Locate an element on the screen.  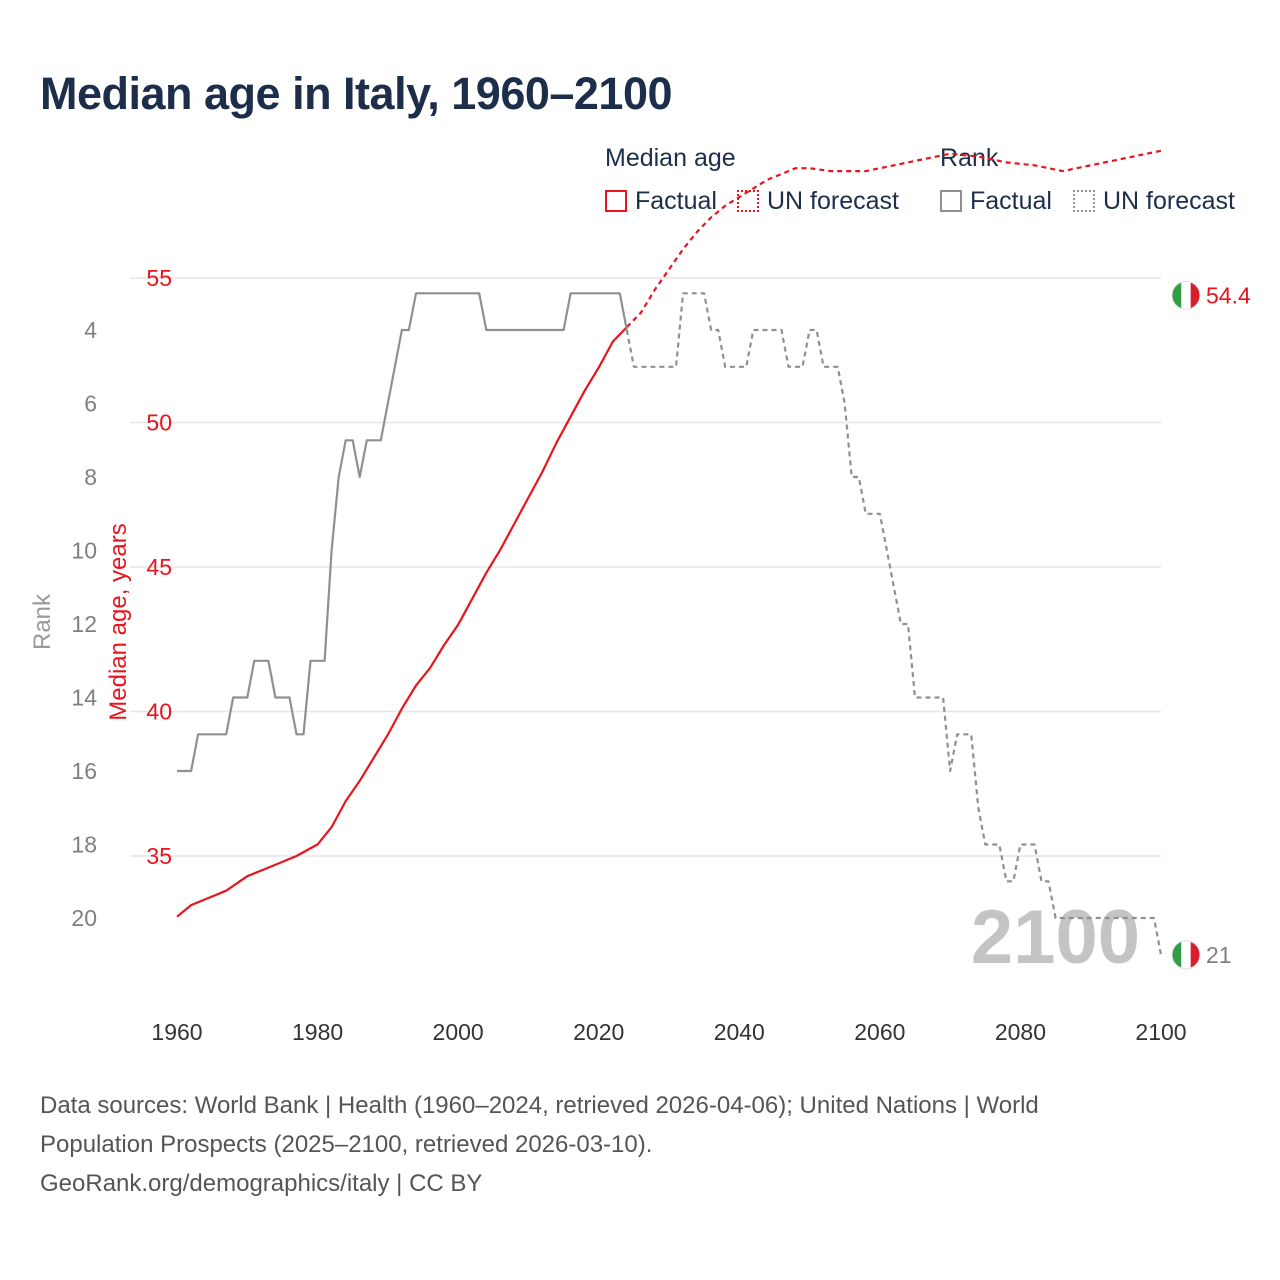
rank-tick-18: 18 is located at coordinates (84, 845).